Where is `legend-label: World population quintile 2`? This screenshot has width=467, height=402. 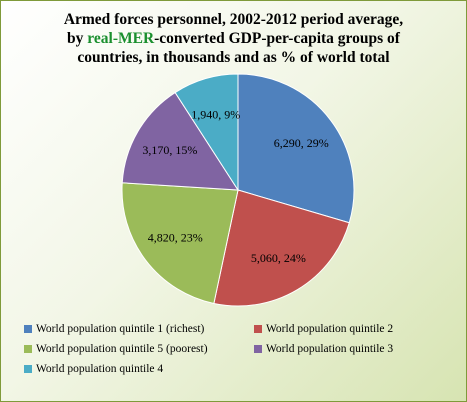 legend-label: World population quintile 2 is located at coordinates (330, 329).